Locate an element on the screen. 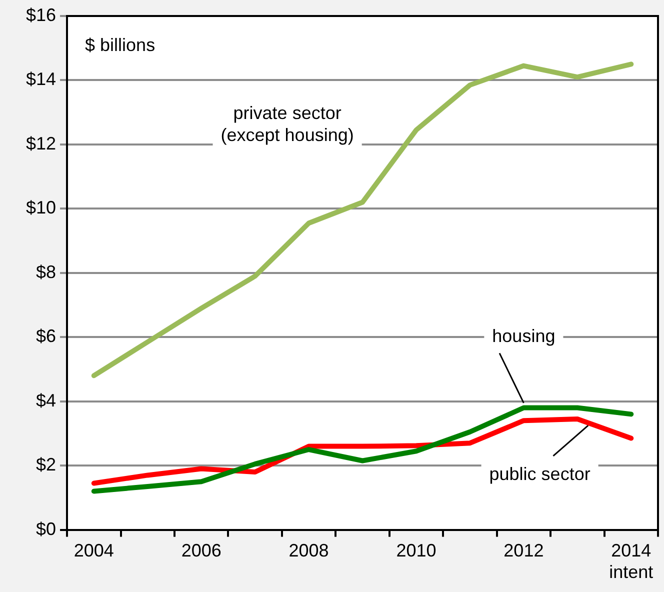 This screenshot has height=592, width=664. x-tick-label: 2012 is located at coordinates (524, 550).